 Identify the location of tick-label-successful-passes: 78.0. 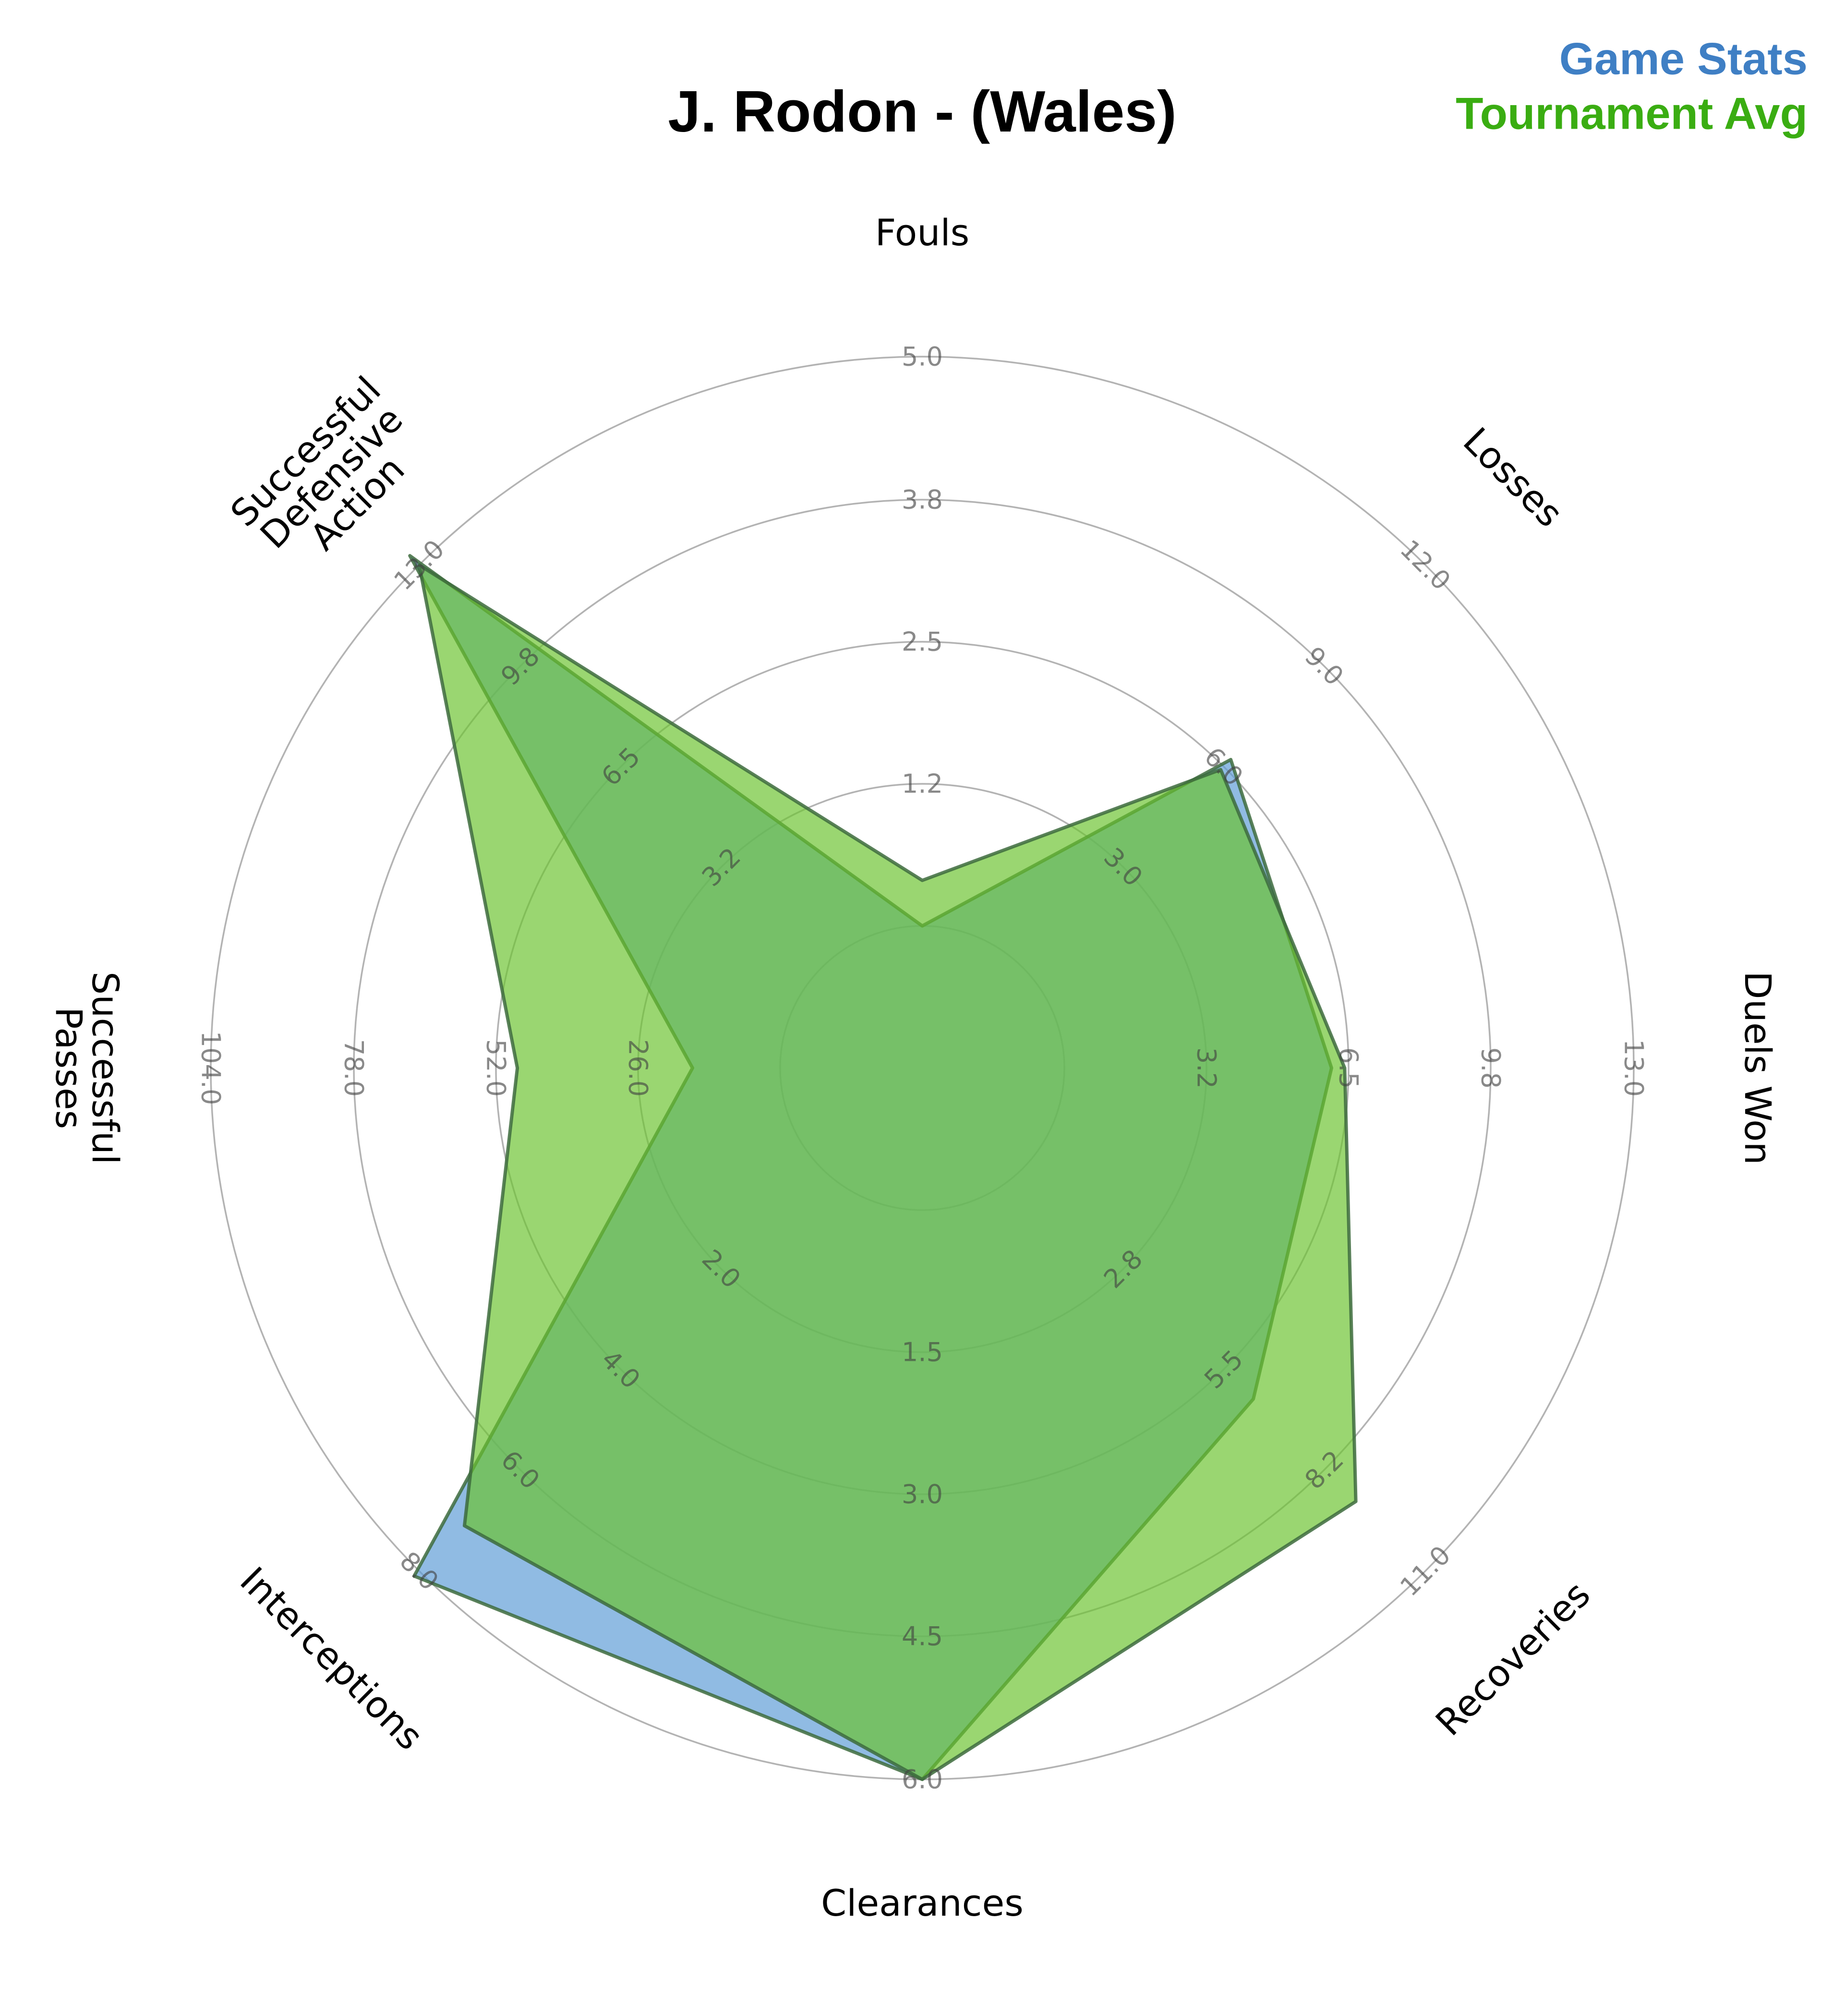
(354, 1068).